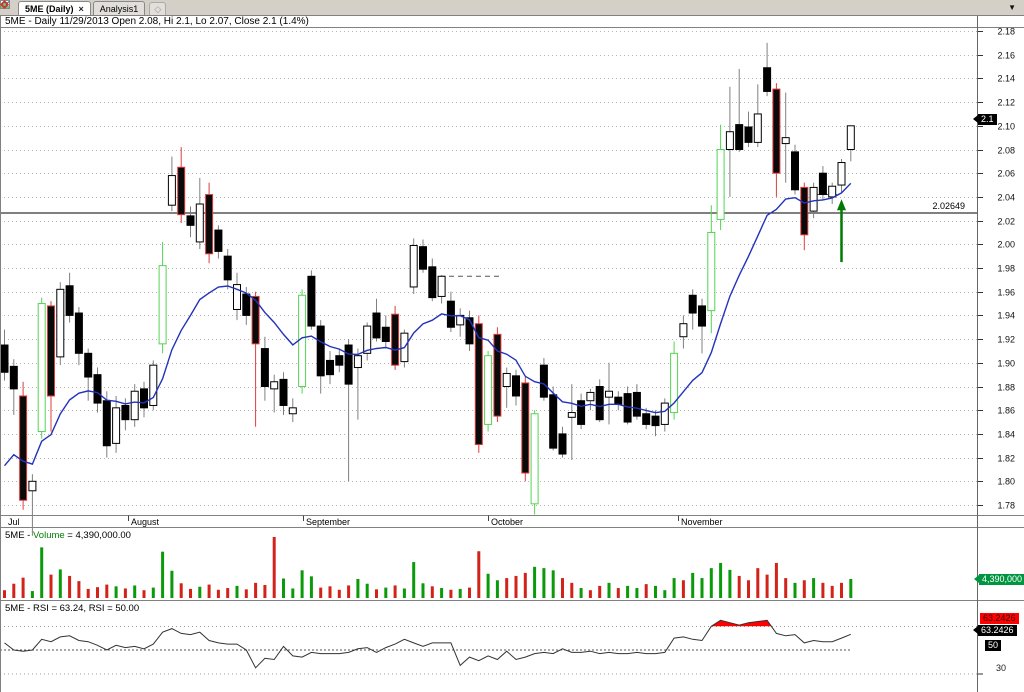 Image resolution: width=1024 pixels, height=692 pixels. Describe the element at coordinates (1006, 459) in the screenshot. I see `svg-text: 1.82` at that location.